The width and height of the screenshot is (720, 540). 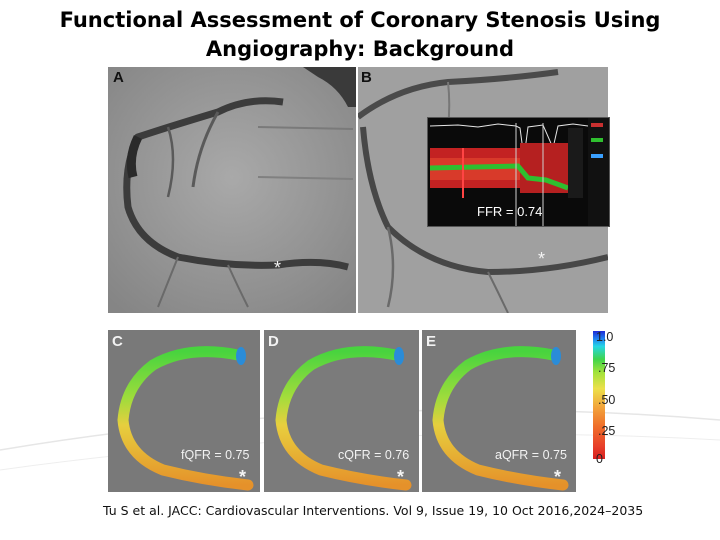 I want to click on panel-b-stenosis-marker: *, so click(x=542, y=259).